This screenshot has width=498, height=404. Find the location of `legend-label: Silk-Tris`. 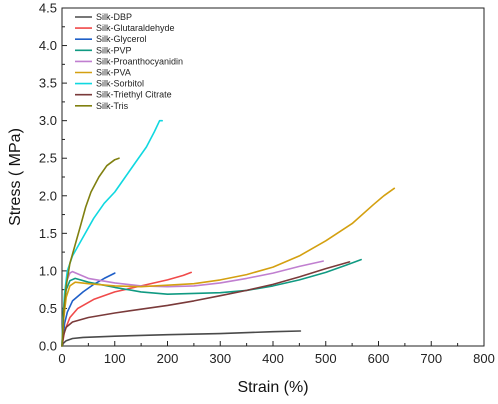

legend-label: Silk-Tris is located at coordinates (112, 106).